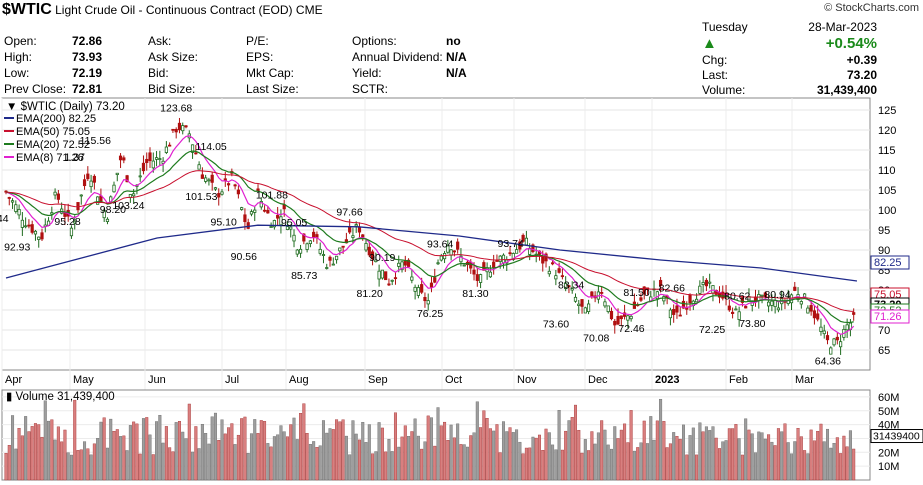  Describe the element at coordinates (896, 436) in the screenshot. I see `volume-tag` at that location.